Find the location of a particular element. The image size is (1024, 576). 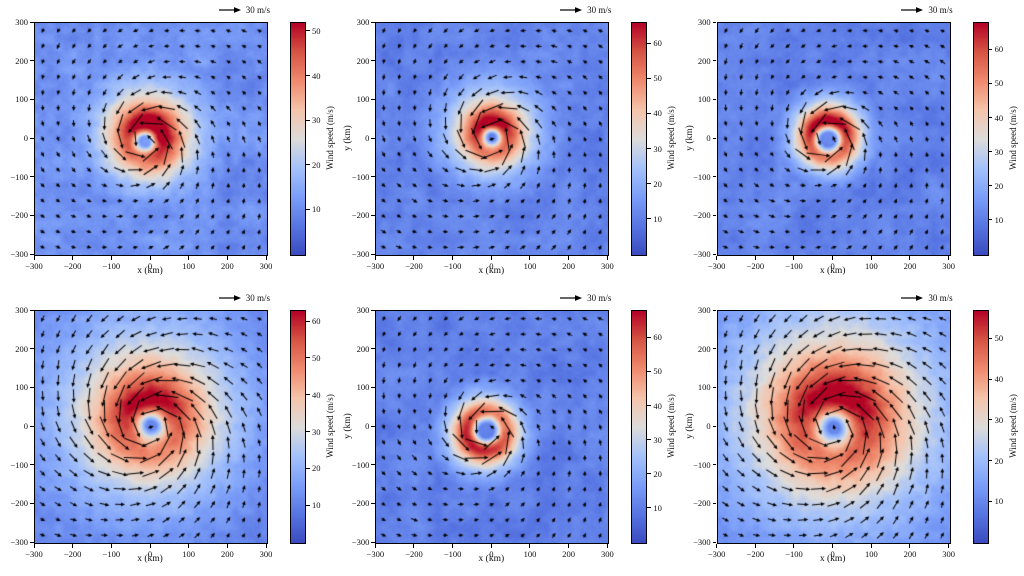

colorbar-gradient-canvas is located at coordinates (639, 139).